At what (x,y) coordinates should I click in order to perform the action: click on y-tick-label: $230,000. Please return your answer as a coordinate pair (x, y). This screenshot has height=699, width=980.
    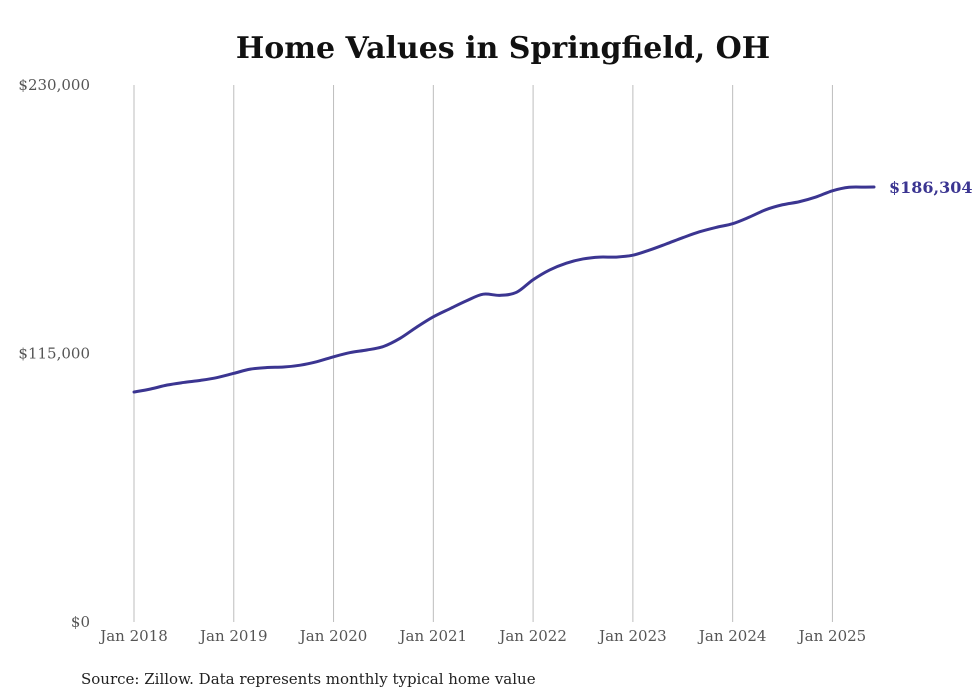
    Looking at the image, I should click on (54, 85).